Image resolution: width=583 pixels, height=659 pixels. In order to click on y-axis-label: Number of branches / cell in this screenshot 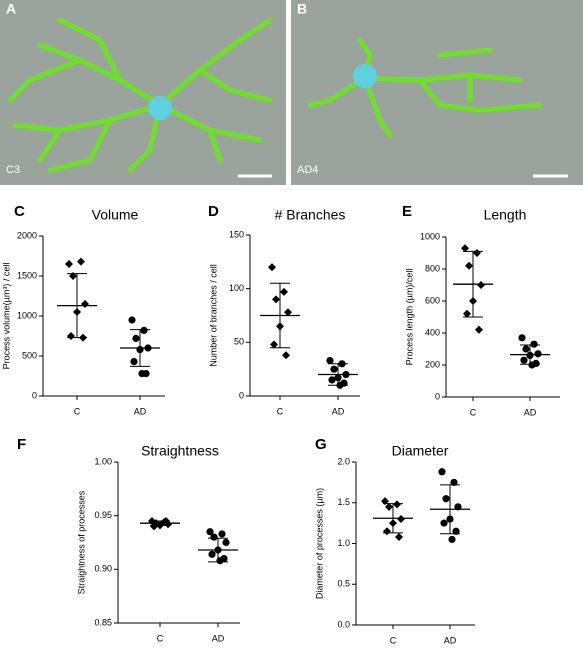, I will do `click(213, 315)`.